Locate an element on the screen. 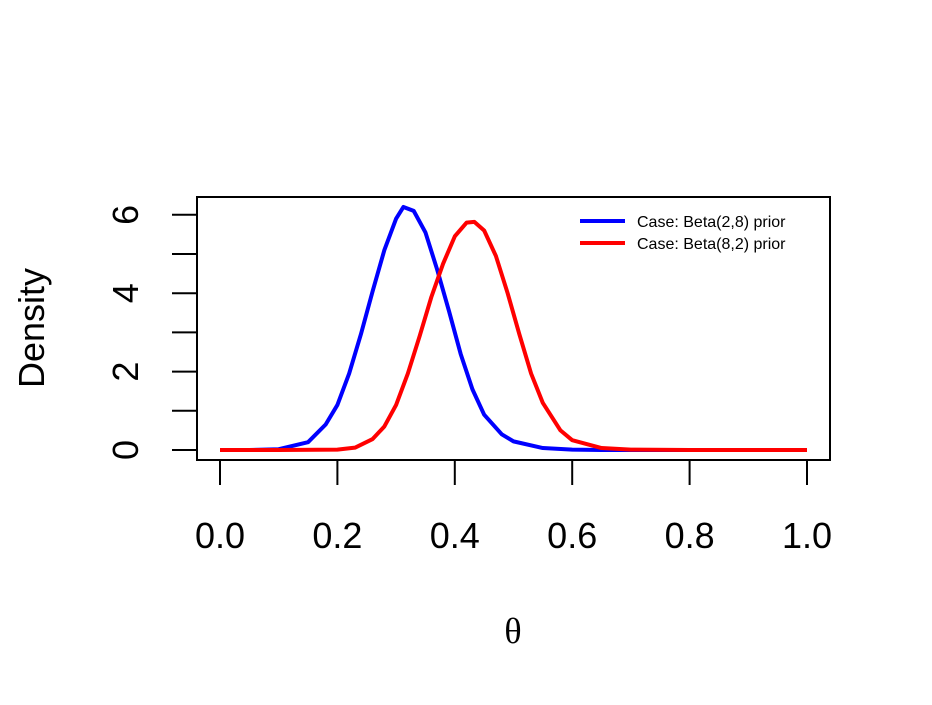 The width and height of the screenshot is (932, 705). y-axis-title: Density is located at coordinates (31, 328).